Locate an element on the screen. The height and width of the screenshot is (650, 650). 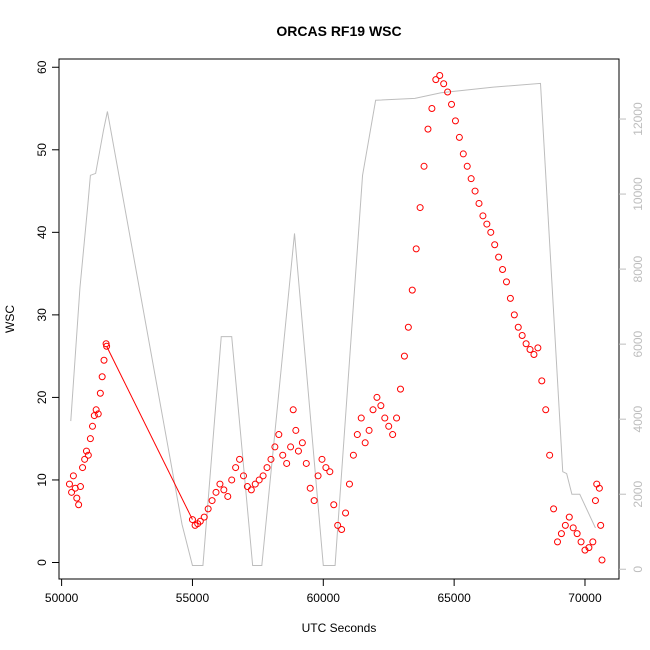
wsc-connector-series is located at coordinates (149, 433).